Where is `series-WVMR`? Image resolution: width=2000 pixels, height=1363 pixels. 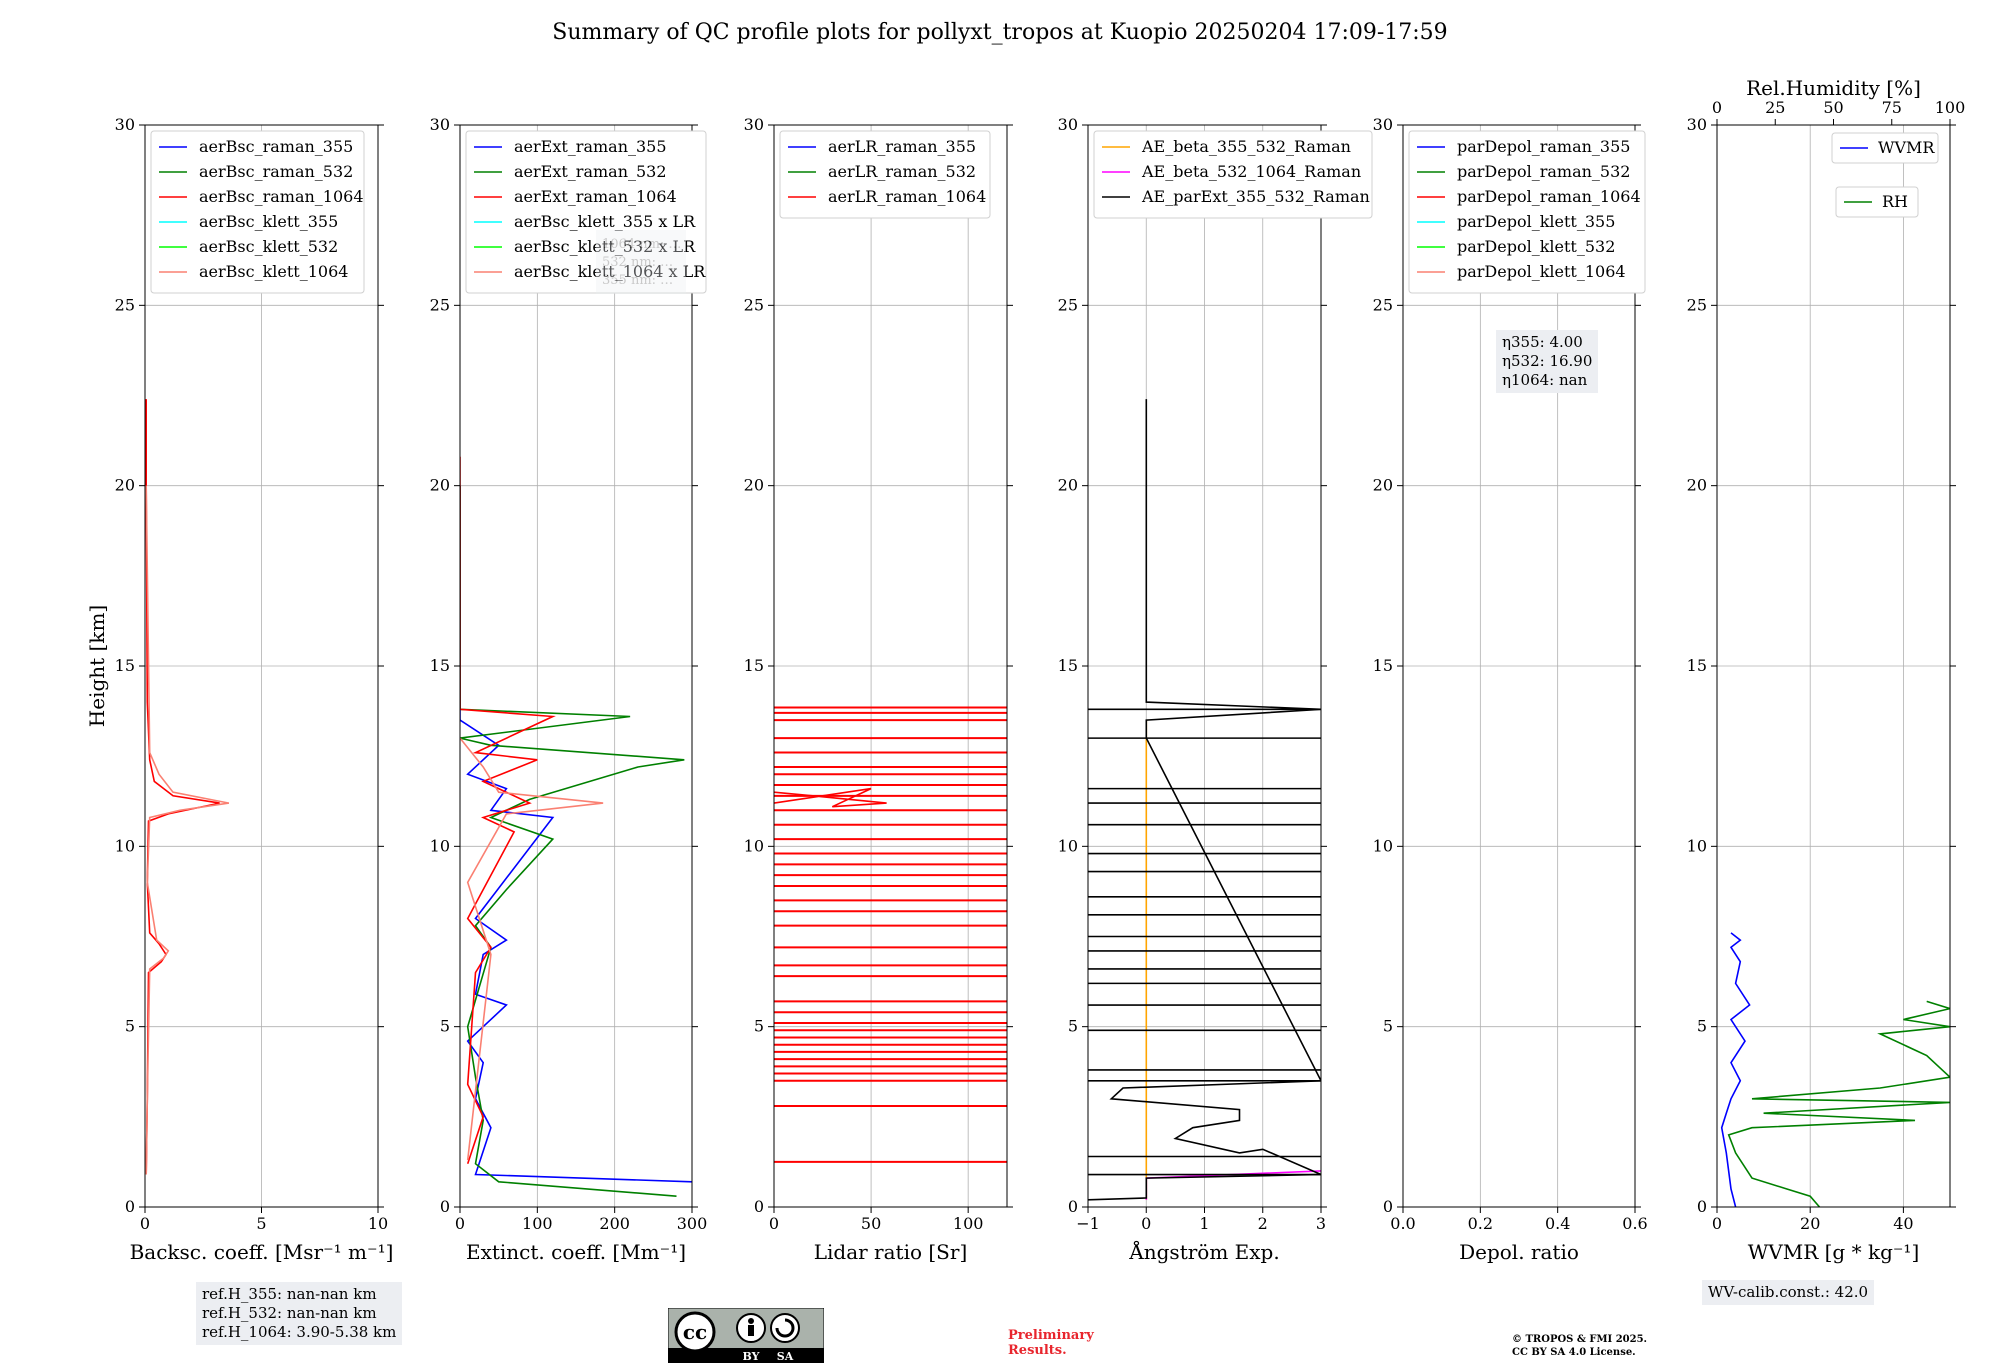
series-WVMR is located at coordinates (1735, 1069).